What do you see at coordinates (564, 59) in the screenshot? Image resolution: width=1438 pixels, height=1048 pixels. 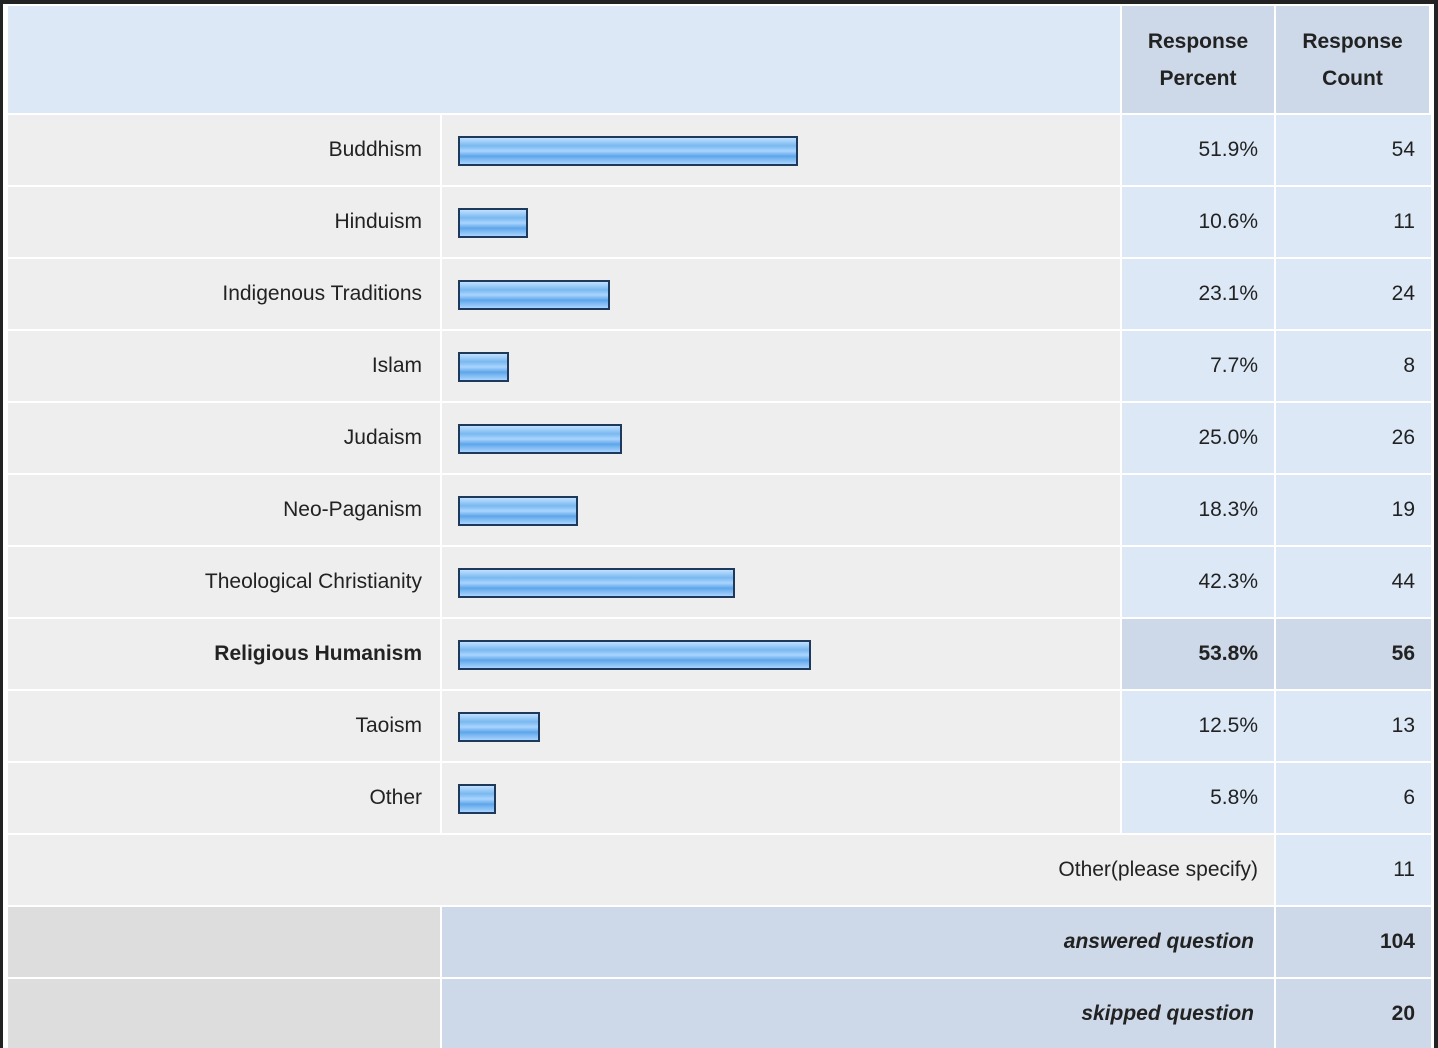 I see `header-cell` at bounding box center [564, 59].